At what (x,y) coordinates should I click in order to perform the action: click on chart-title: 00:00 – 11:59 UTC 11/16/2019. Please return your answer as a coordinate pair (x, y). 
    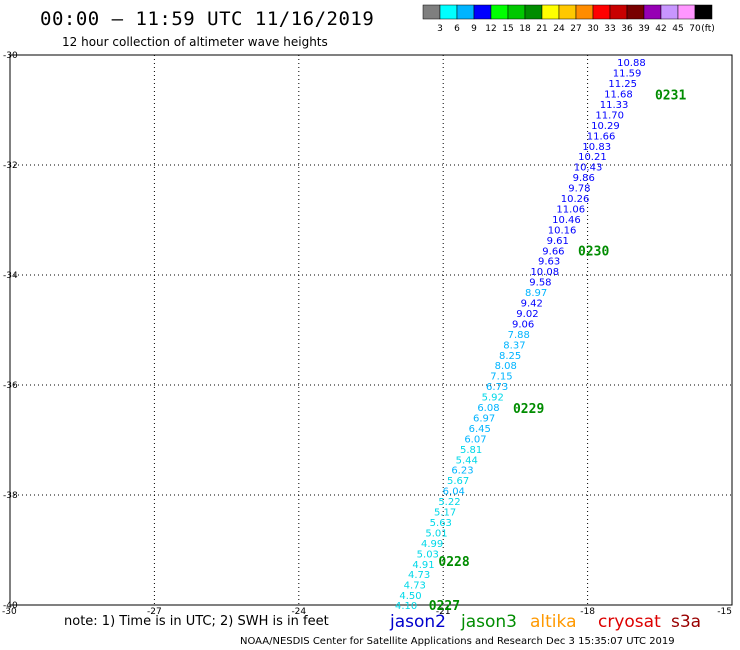
    Looking at the image, I should click on (207, 19).